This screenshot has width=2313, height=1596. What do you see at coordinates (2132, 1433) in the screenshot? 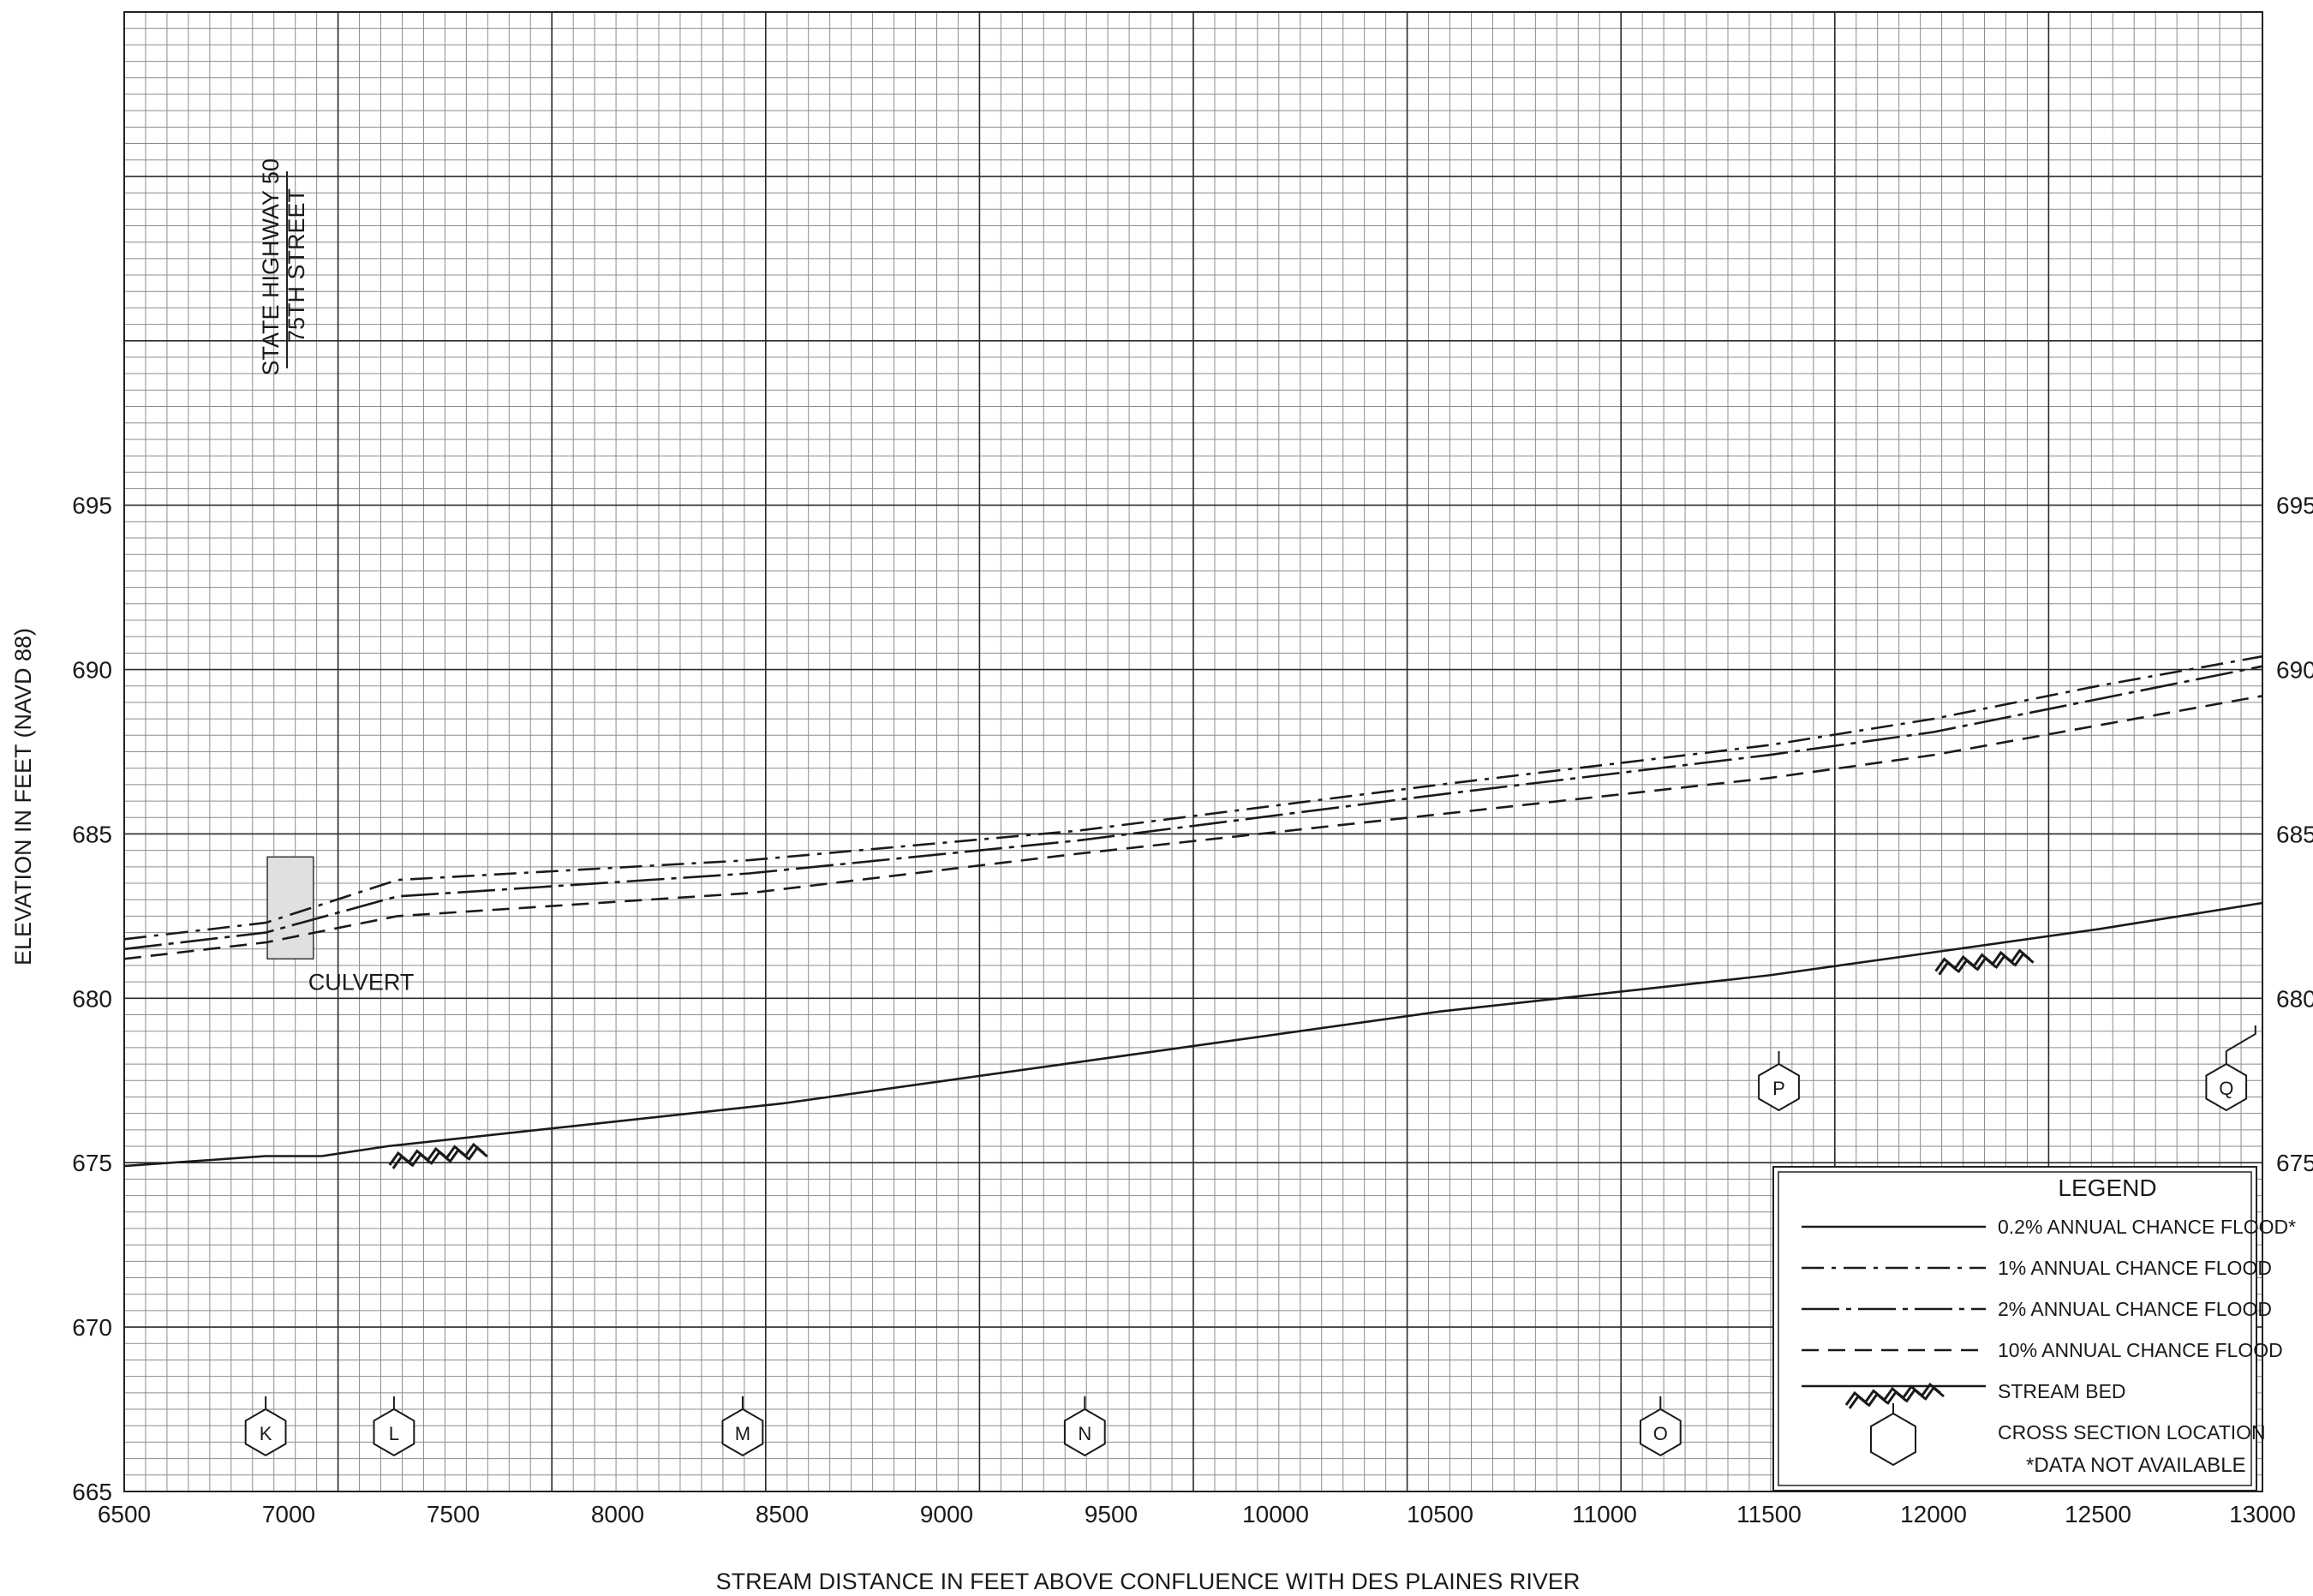
I see `legend-item-label: CROSS SECTION LOCATION` at bounding box center [2132, 1433].